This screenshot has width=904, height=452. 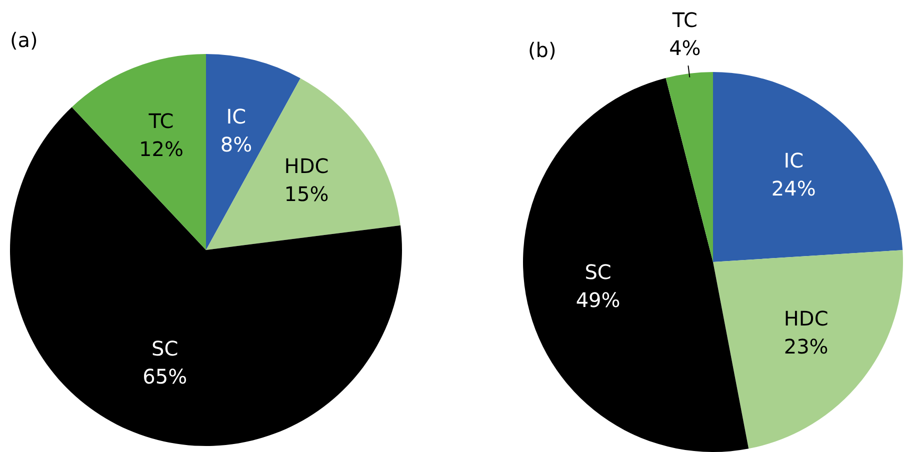 I want to click on data-label: 12%, so click(x=161, y=149).